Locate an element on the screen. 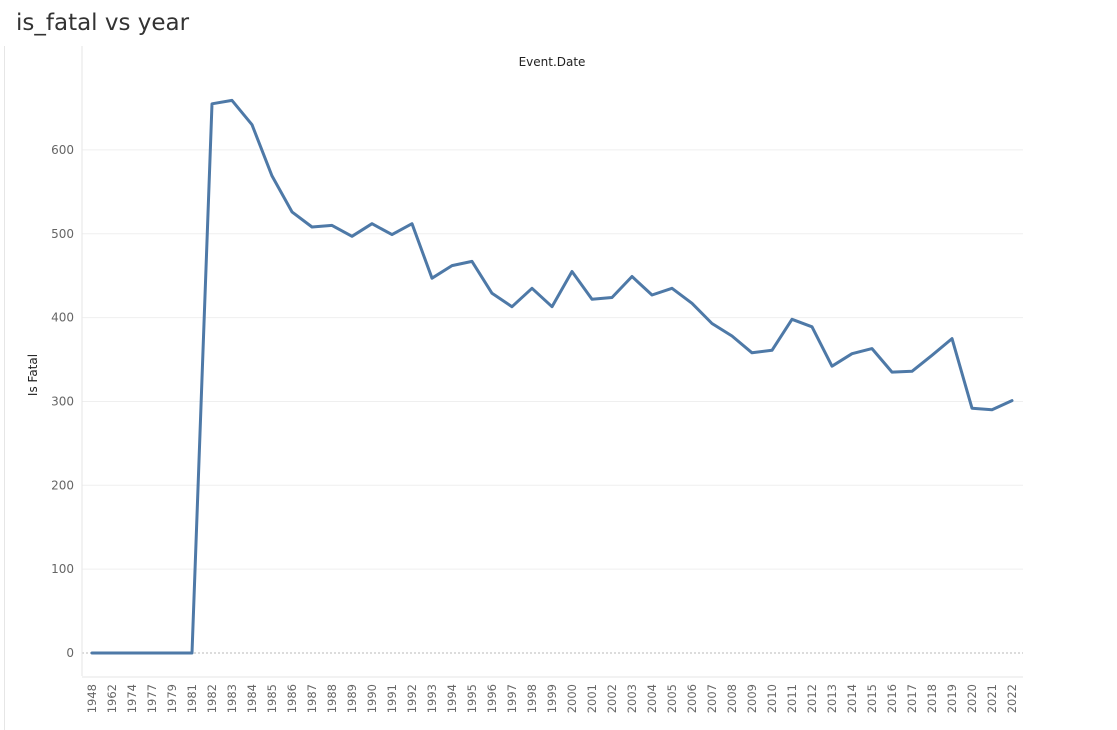 The image size is (1117, 730). y-tick-label: 400 is located at coordinates (62, 318).